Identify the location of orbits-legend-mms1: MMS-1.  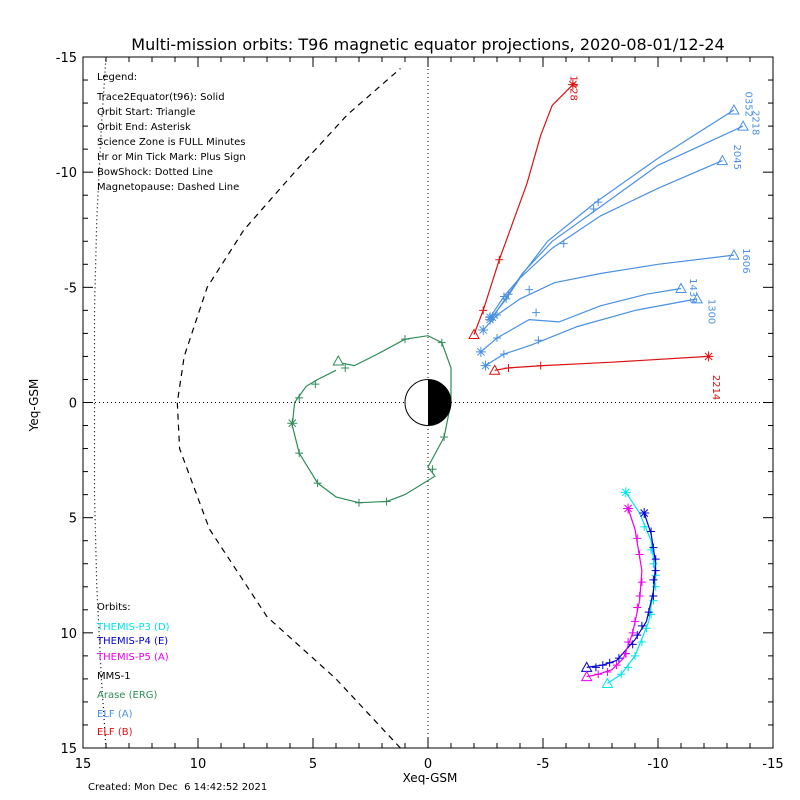
(114, 676).